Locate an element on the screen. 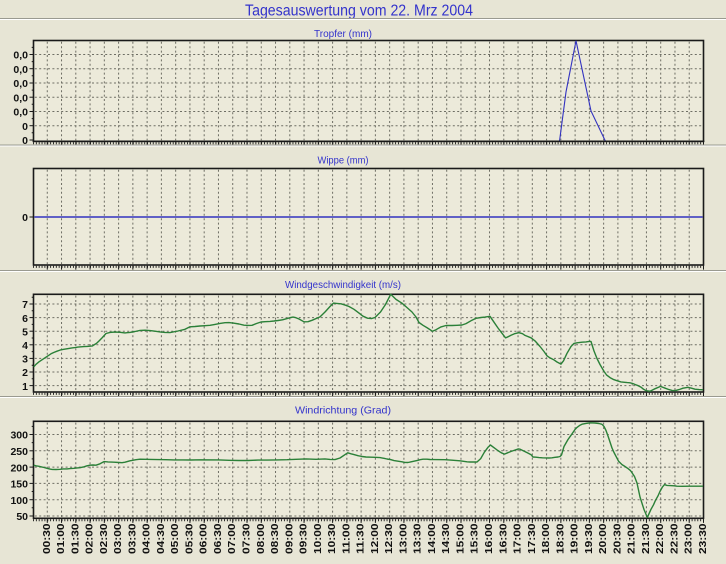  svg-text: 06:00 is located at coordinates (204, 538).